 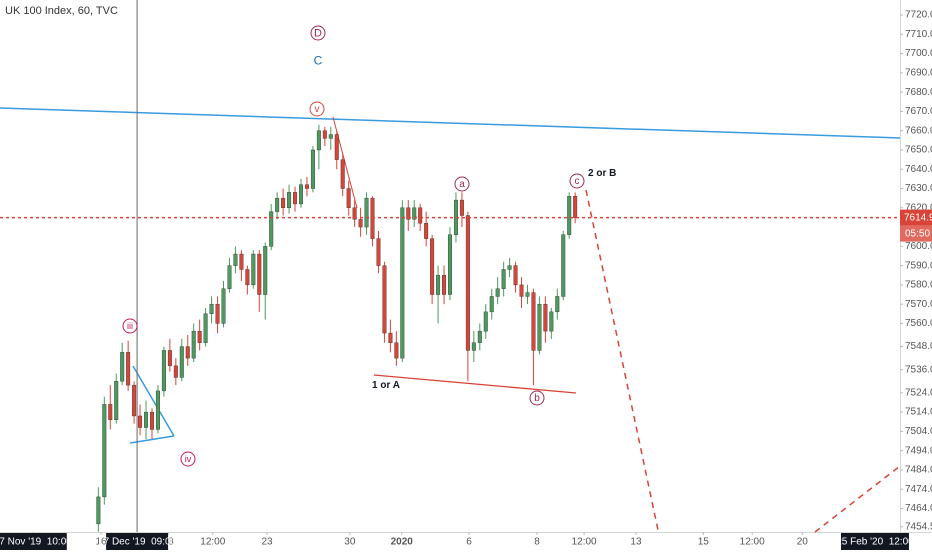 What do you see at coordinates (153, 401) in the screenshot?
I see `triangle-line` at bounding box center [153, 401].